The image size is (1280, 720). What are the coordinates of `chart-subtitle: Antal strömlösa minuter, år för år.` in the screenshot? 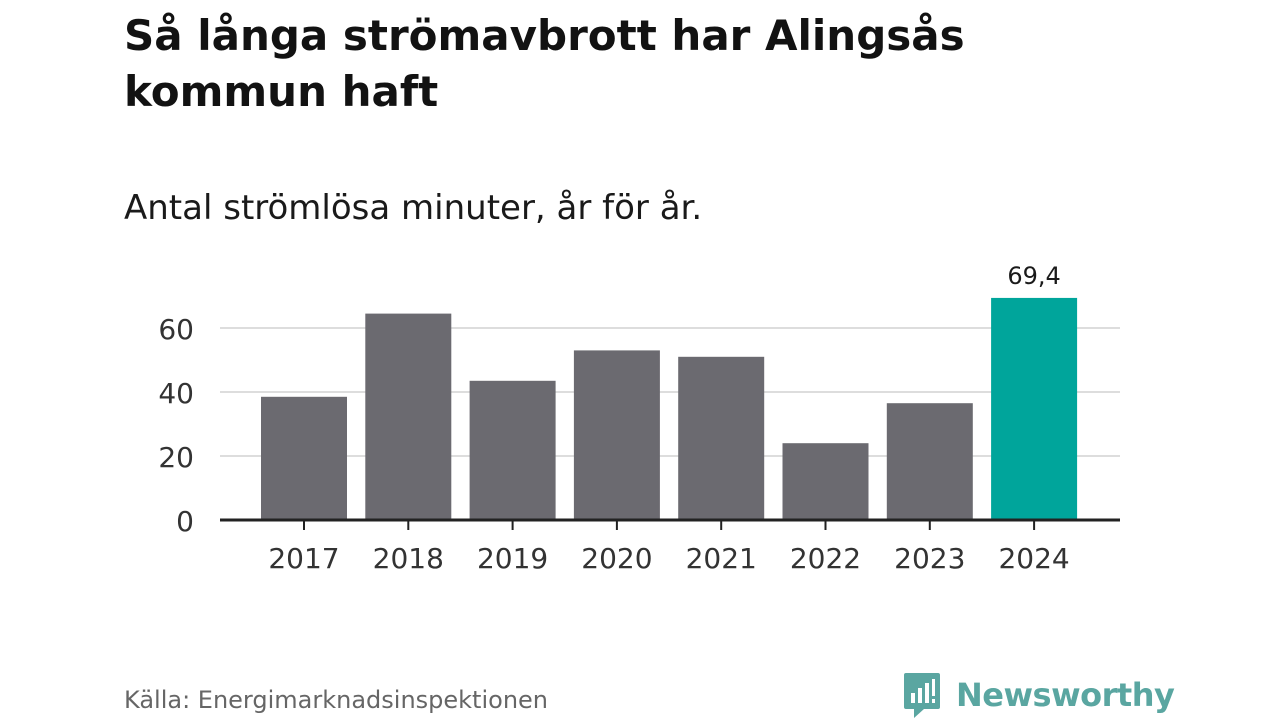 It's located at (413, 208).